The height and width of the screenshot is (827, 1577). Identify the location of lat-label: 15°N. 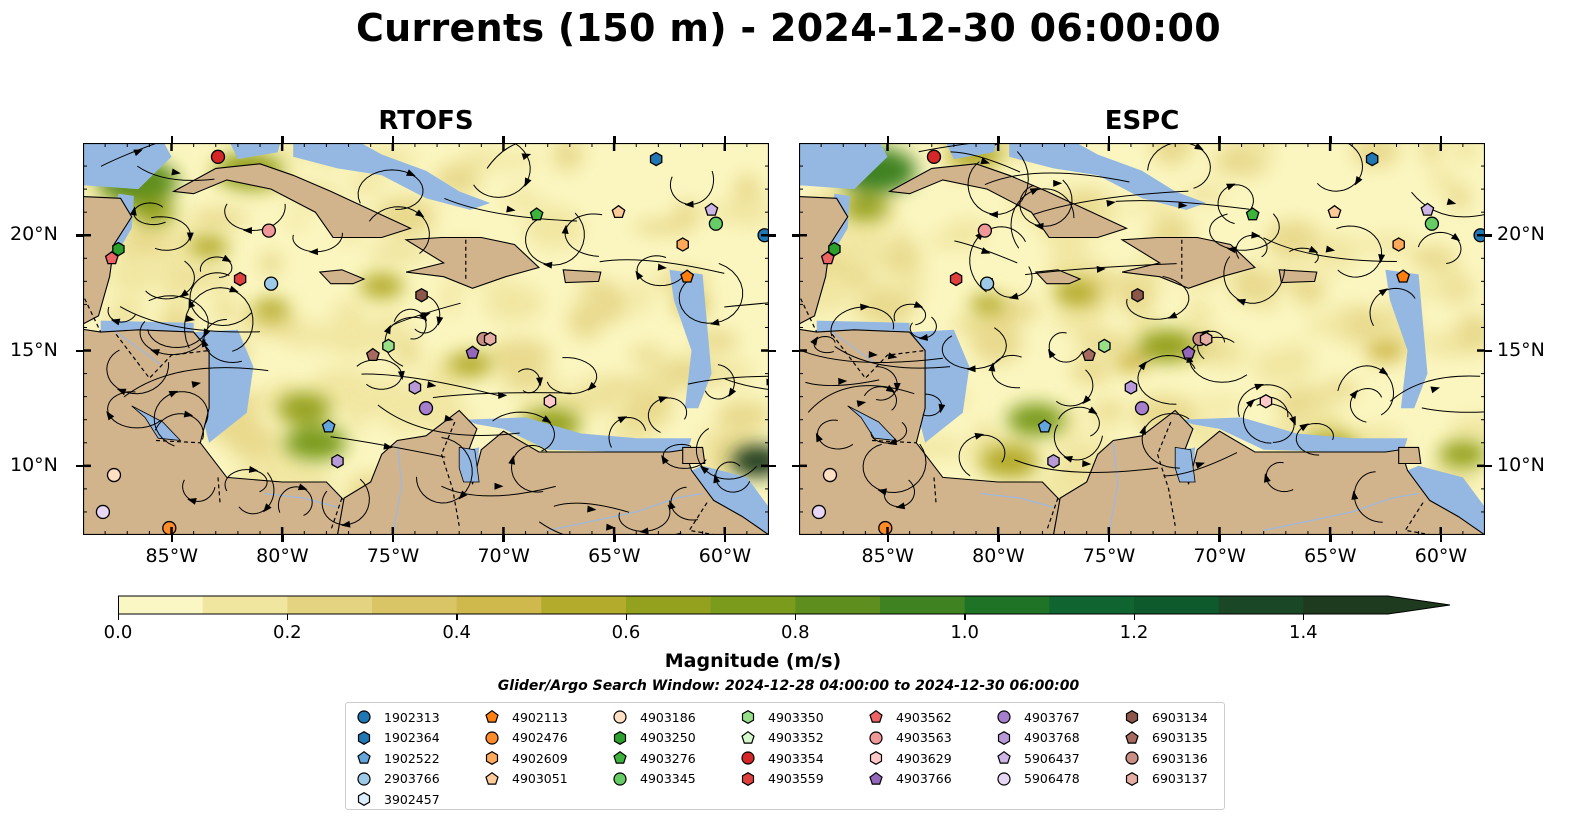
(1521, 349).